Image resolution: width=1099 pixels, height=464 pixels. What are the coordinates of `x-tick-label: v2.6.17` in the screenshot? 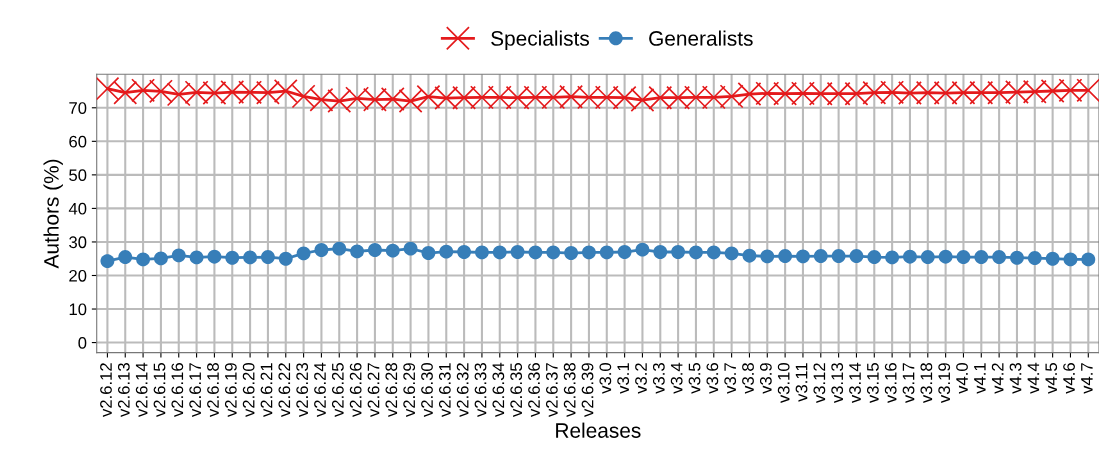 It's located at (195, 390).